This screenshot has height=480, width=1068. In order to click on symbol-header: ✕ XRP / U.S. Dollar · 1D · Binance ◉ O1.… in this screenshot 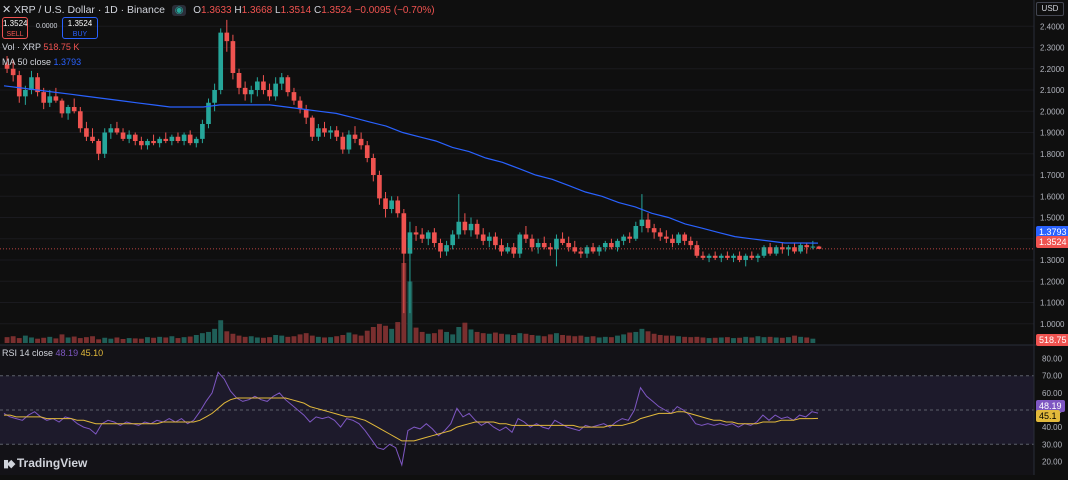, I will do `click(218, 9)`.